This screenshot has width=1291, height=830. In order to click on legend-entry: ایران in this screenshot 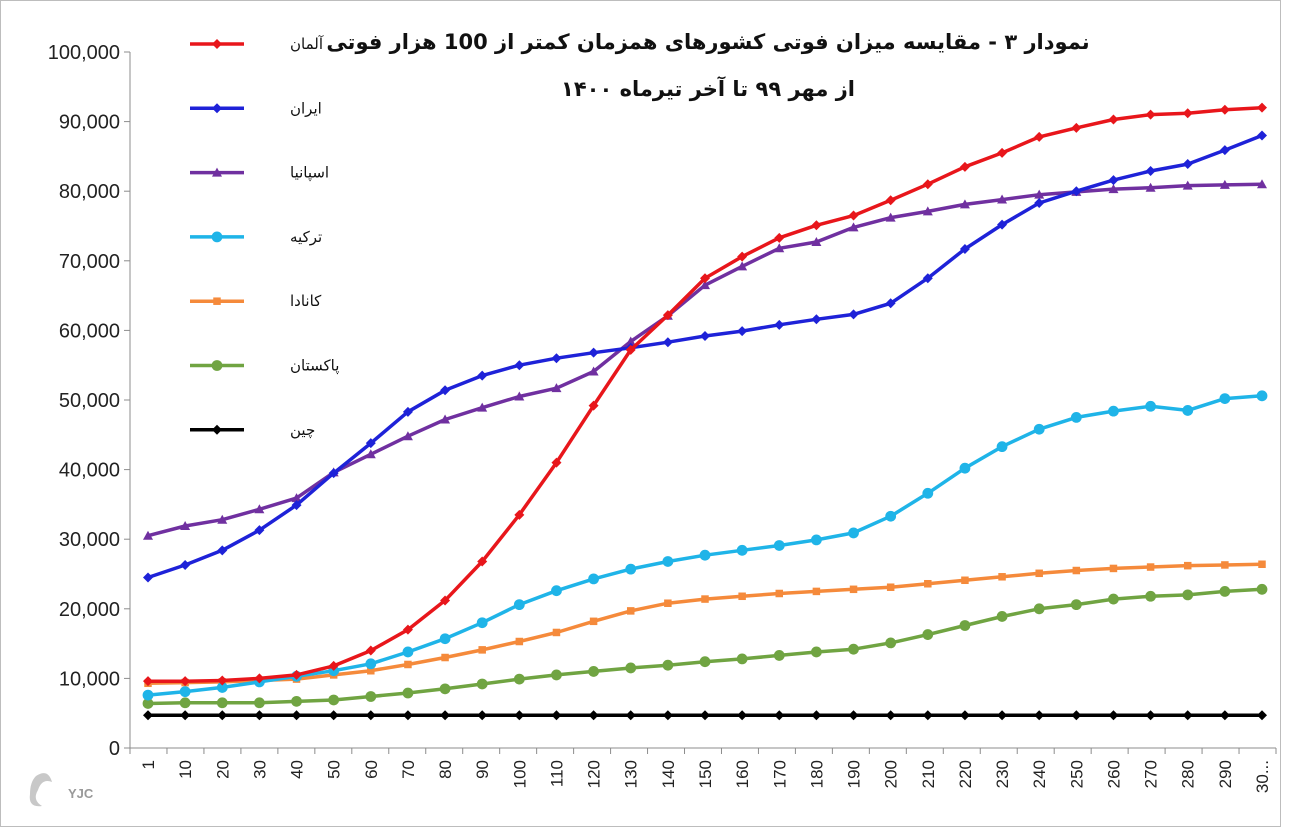, I will do `click(256, 108)`.